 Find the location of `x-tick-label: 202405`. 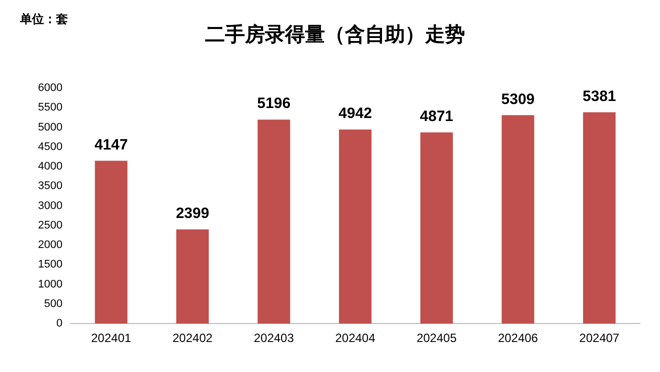

x-tick-label: 202405 is located at coordinates (436, 338).